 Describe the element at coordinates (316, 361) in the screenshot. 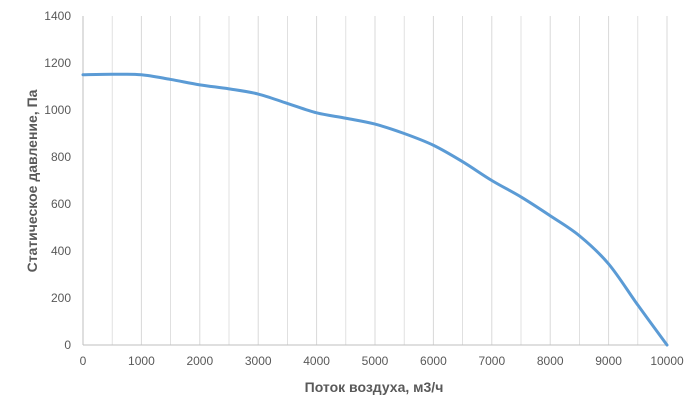

I see `x-tick-label: 4000` at that location.